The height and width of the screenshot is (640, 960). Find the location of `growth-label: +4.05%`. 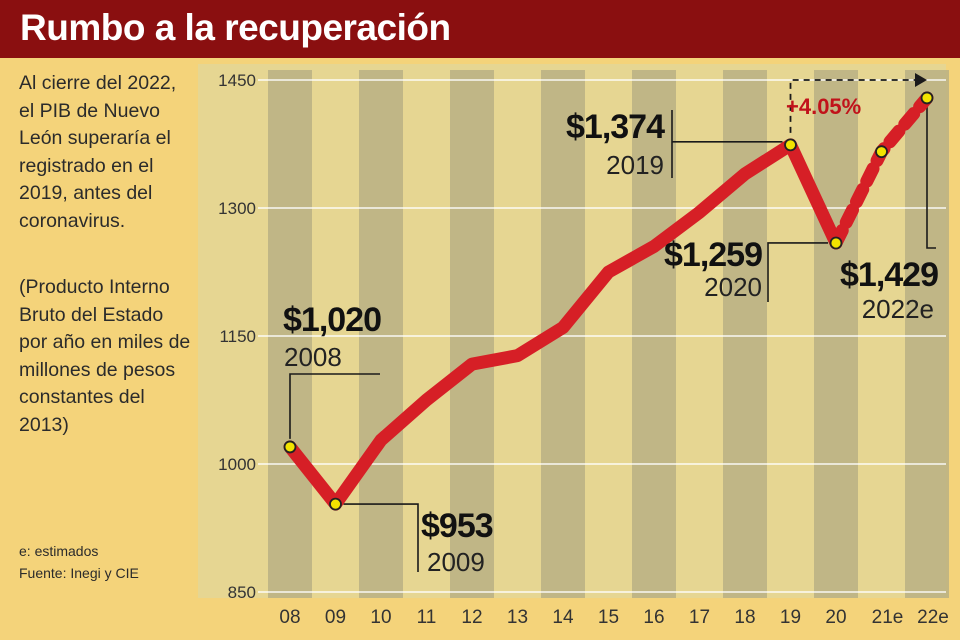

growth-label: +4.05% is located at coordinates (823, 106).